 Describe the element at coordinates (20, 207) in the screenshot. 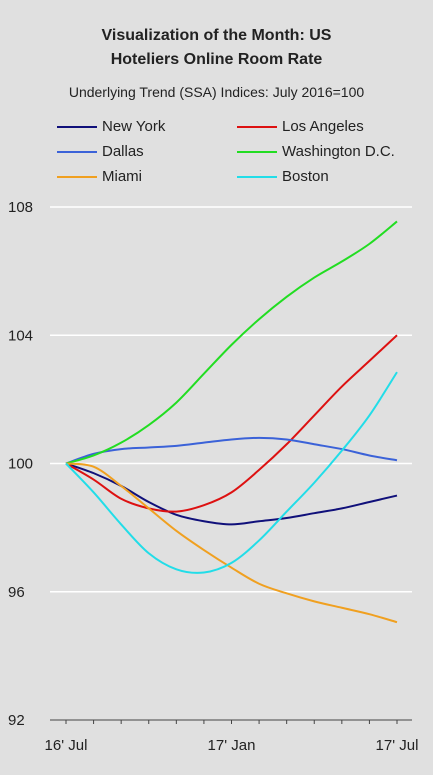

I see `y-tick-label-108: 108` at that location.